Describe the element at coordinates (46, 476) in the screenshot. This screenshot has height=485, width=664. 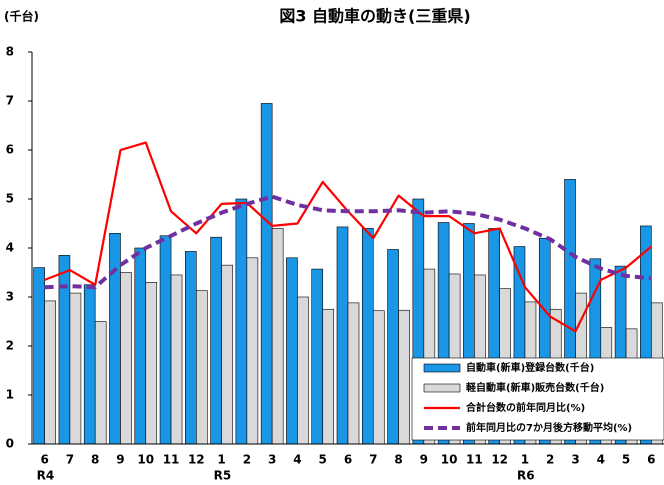
I see `year-label: R4` at that location.